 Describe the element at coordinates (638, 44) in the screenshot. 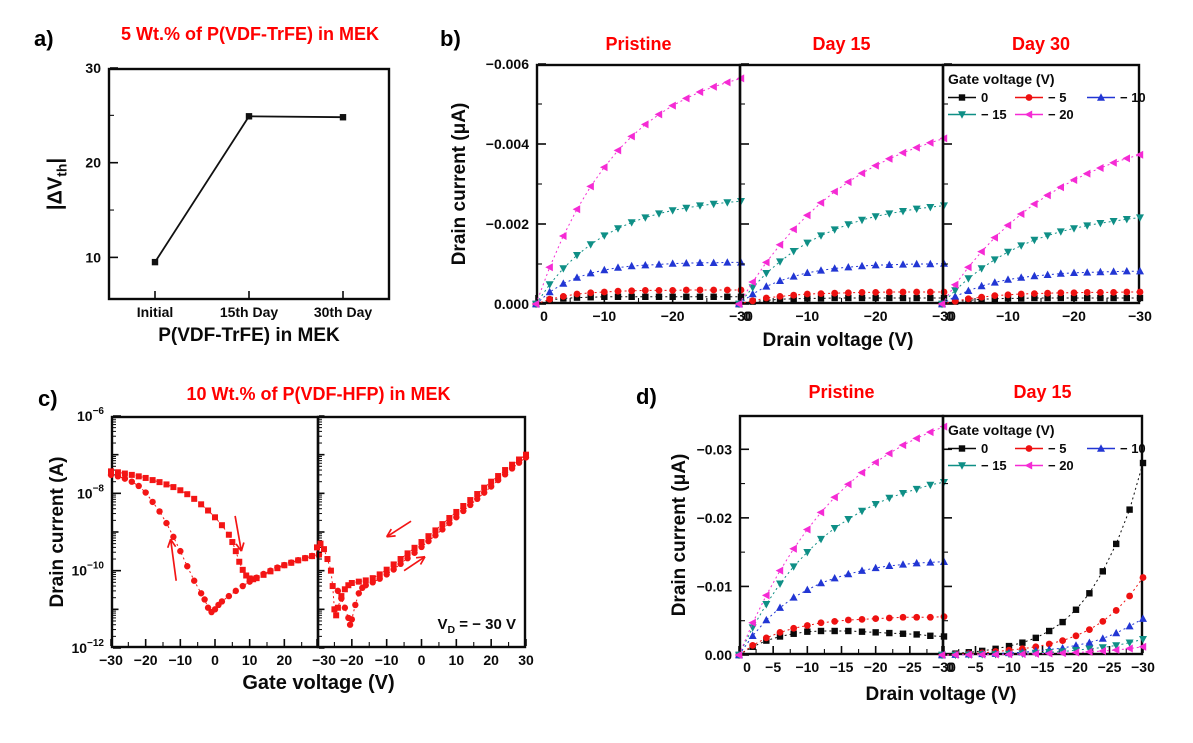

I see `panel-b-title-pristine: Pristine` at that location.